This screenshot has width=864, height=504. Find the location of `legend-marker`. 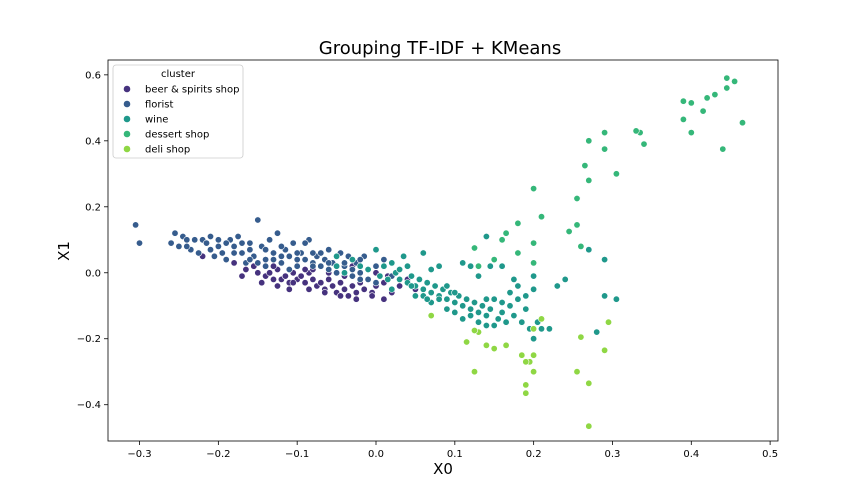

legend-marker is located at coordinates (127, 134).